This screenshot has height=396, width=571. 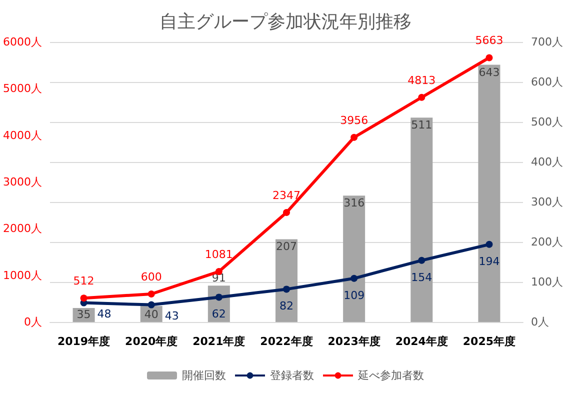 What do you see at coordinates (83, 281) in the screenshot?
I see `data-label: 512` at bounding box center [83, 281].